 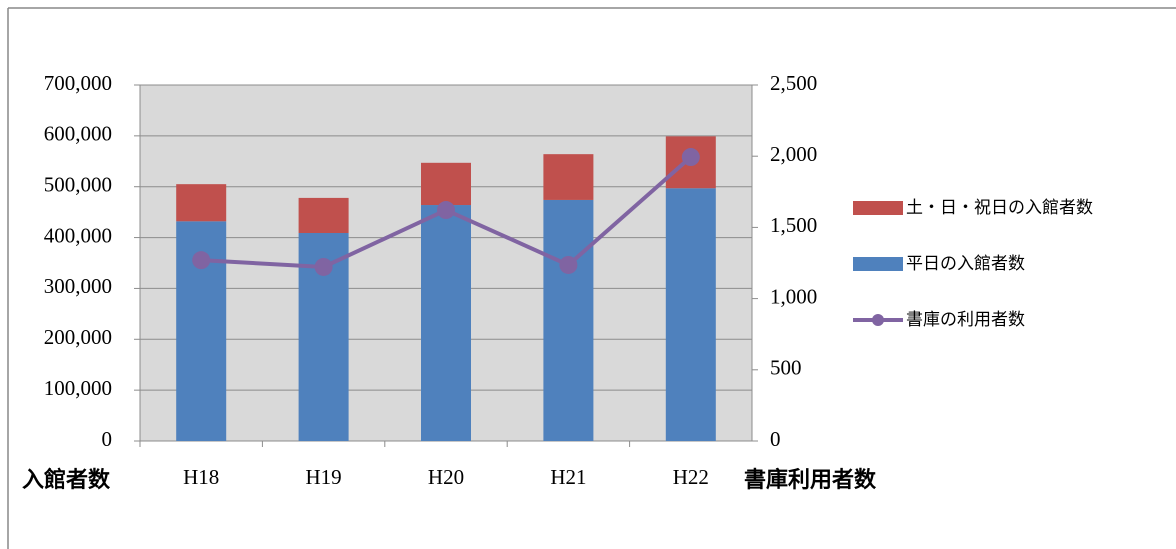 I want to click on y-tick-label: 400,000, so click(x=78, y=235).